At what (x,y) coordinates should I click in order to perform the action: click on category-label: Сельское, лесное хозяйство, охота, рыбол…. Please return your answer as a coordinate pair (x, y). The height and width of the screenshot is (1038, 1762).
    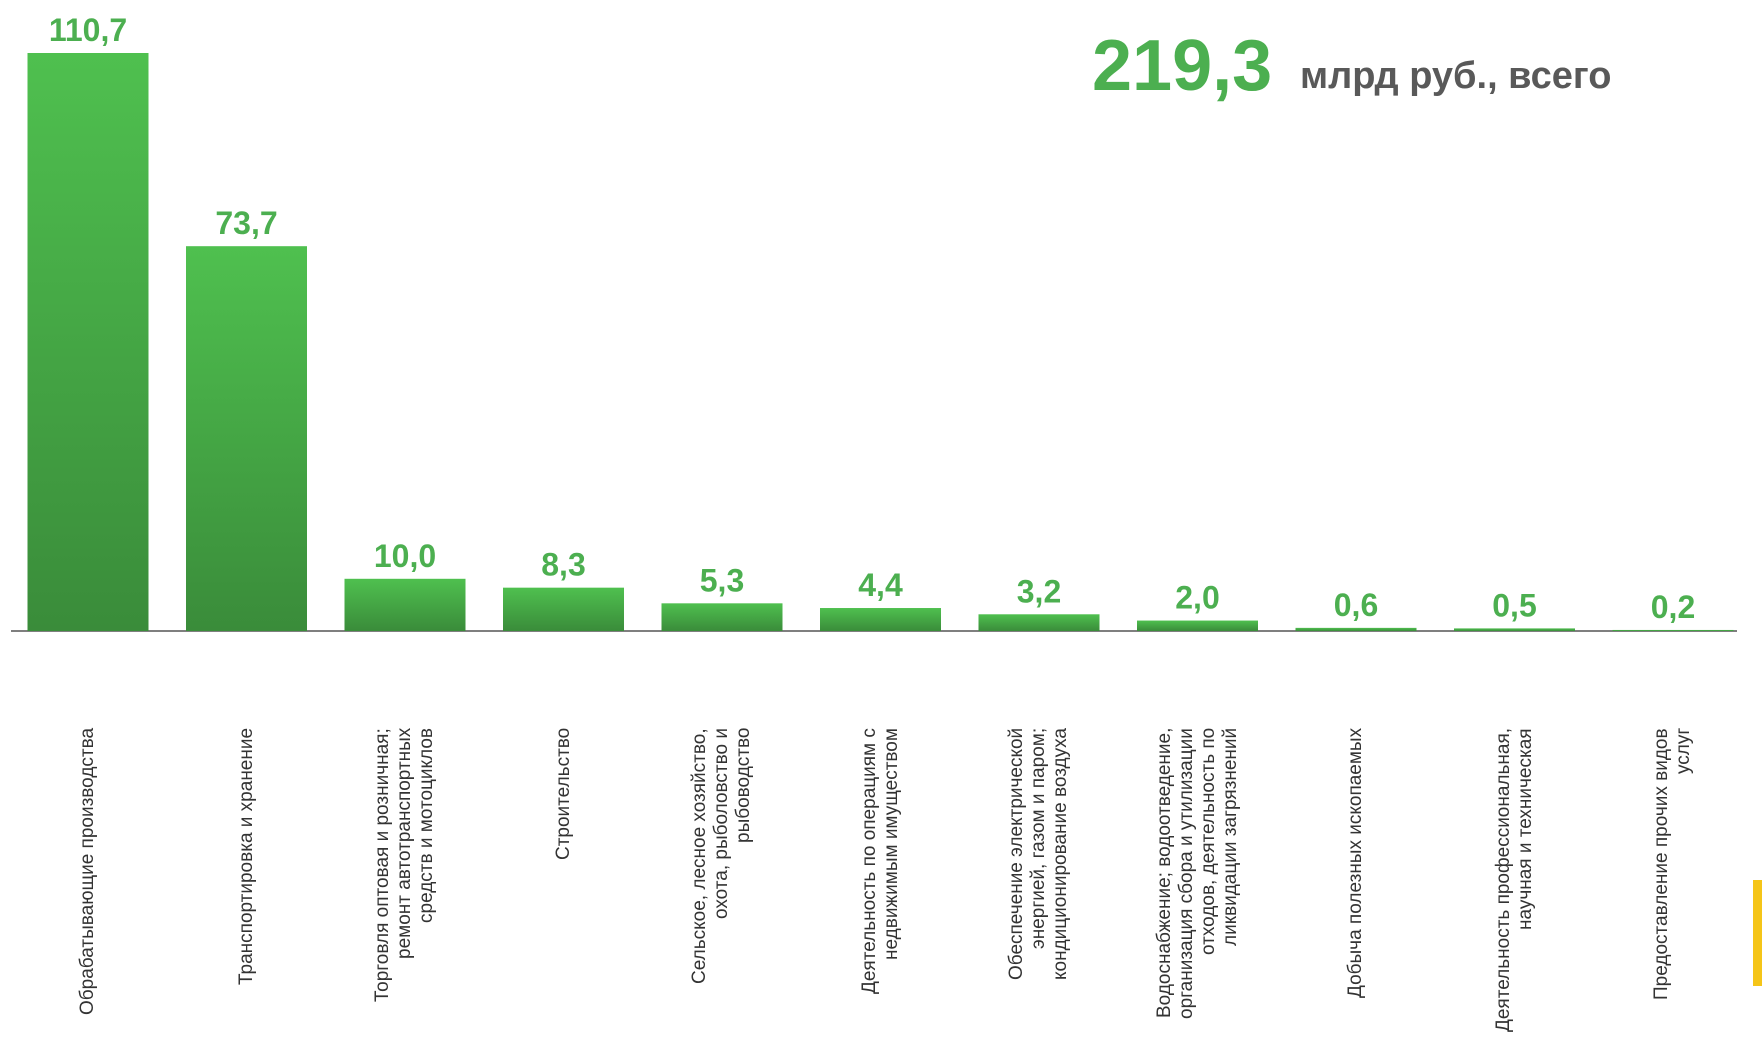
    Looking at the image, I should click on (721, 856).